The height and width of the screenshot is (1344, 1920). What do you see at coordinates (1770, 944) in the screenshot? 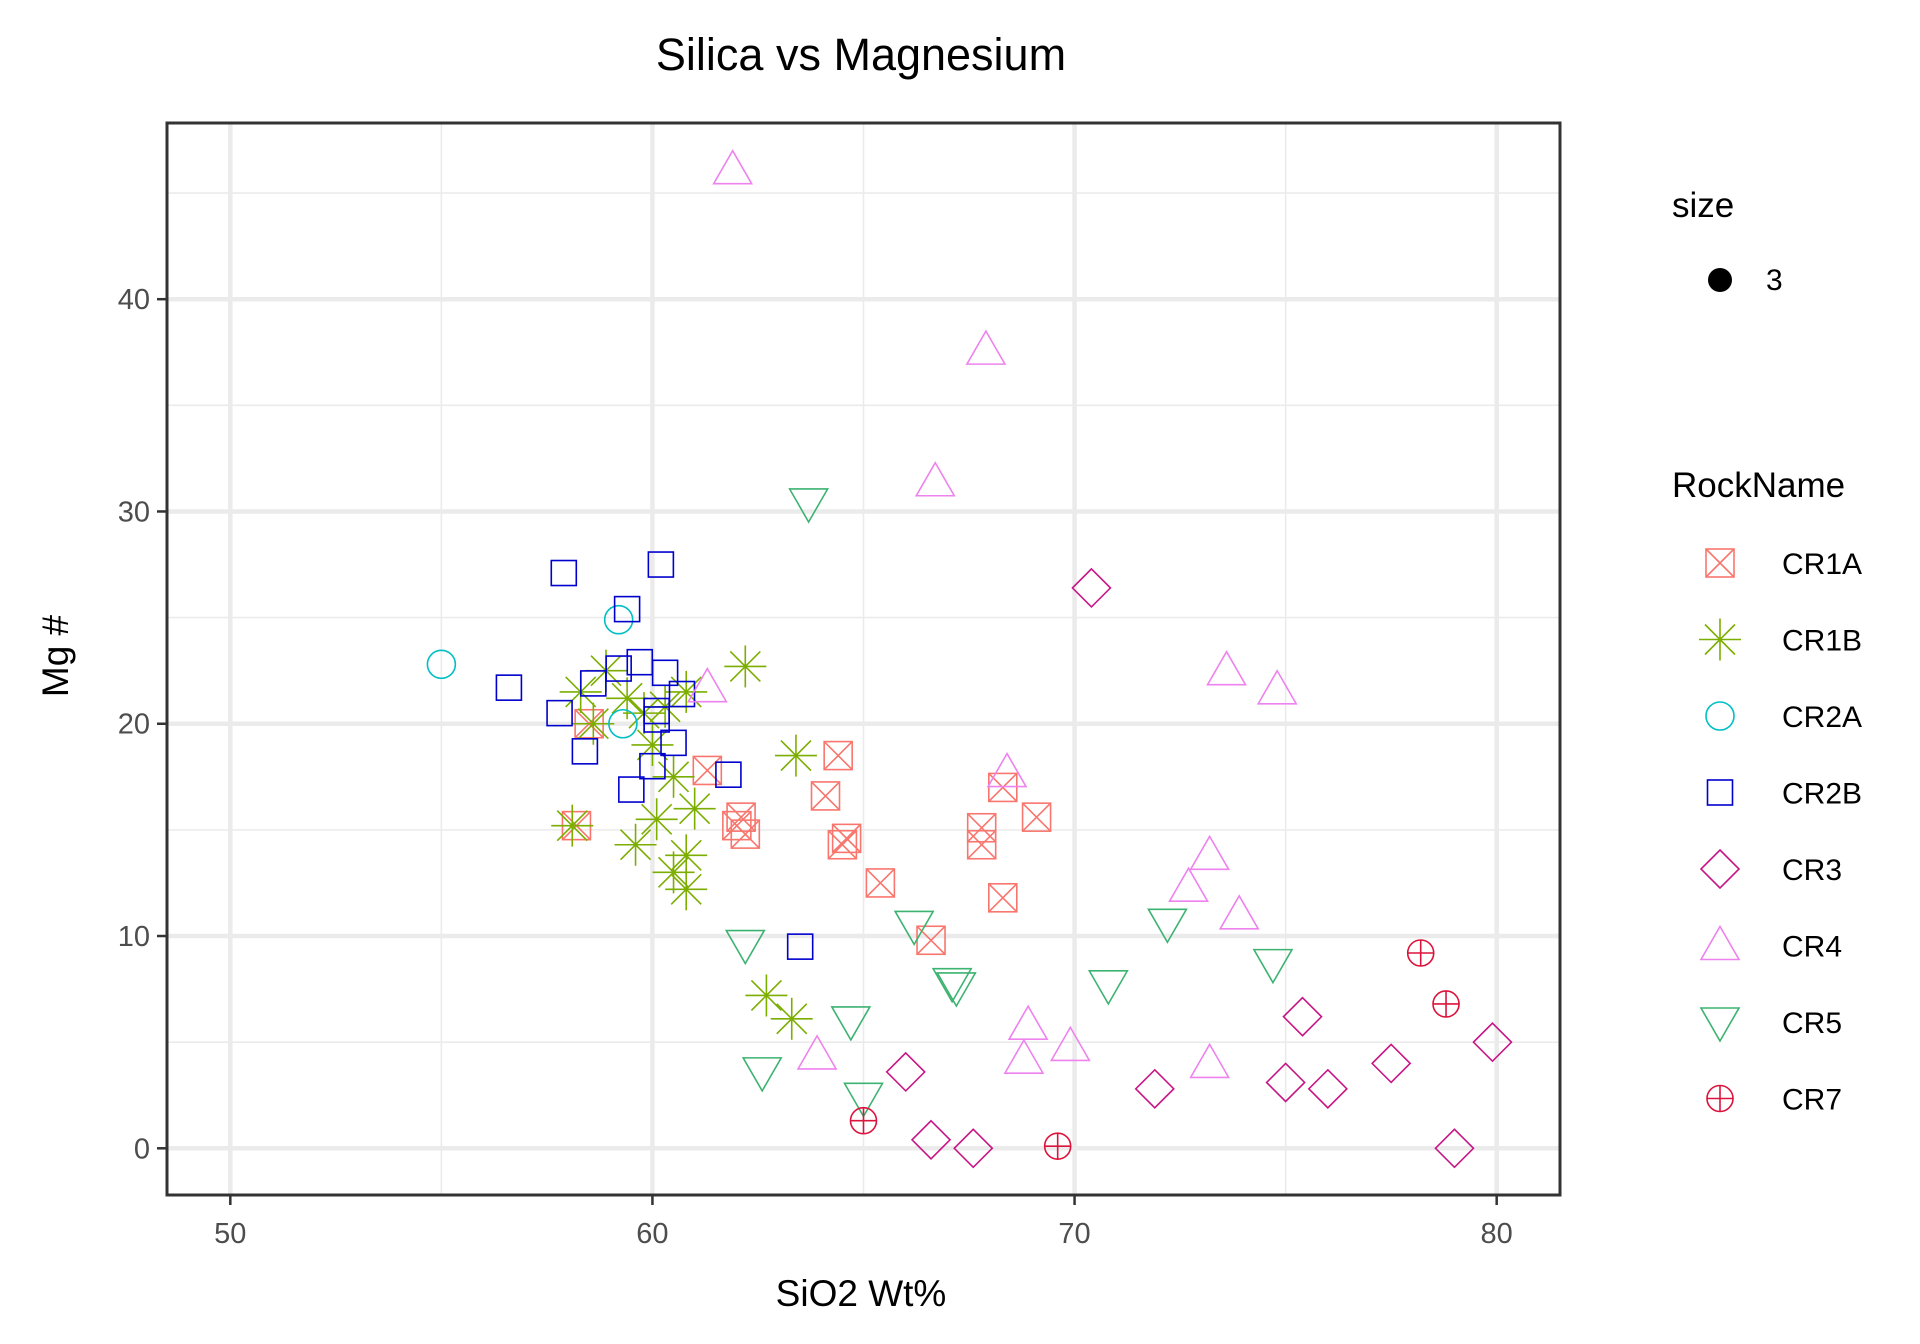
I see `legend-item-cr4: CR4` at bounding box center [1770, 944].